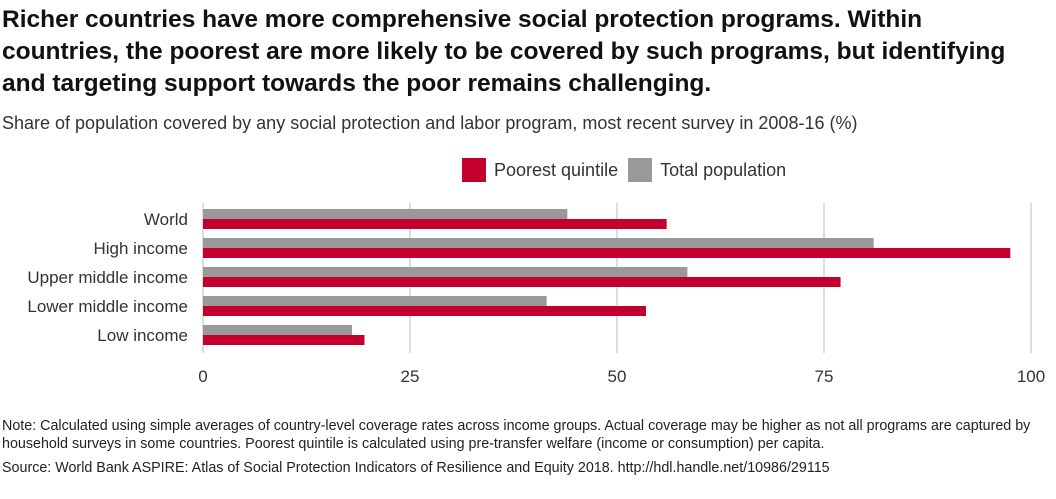 The height and width of the screenshot is (499, 1056). What do you see at coordinates (1031, 376) in the screenshot?
I see `x-tick-label: 100` at bounding box center [1031, 376].